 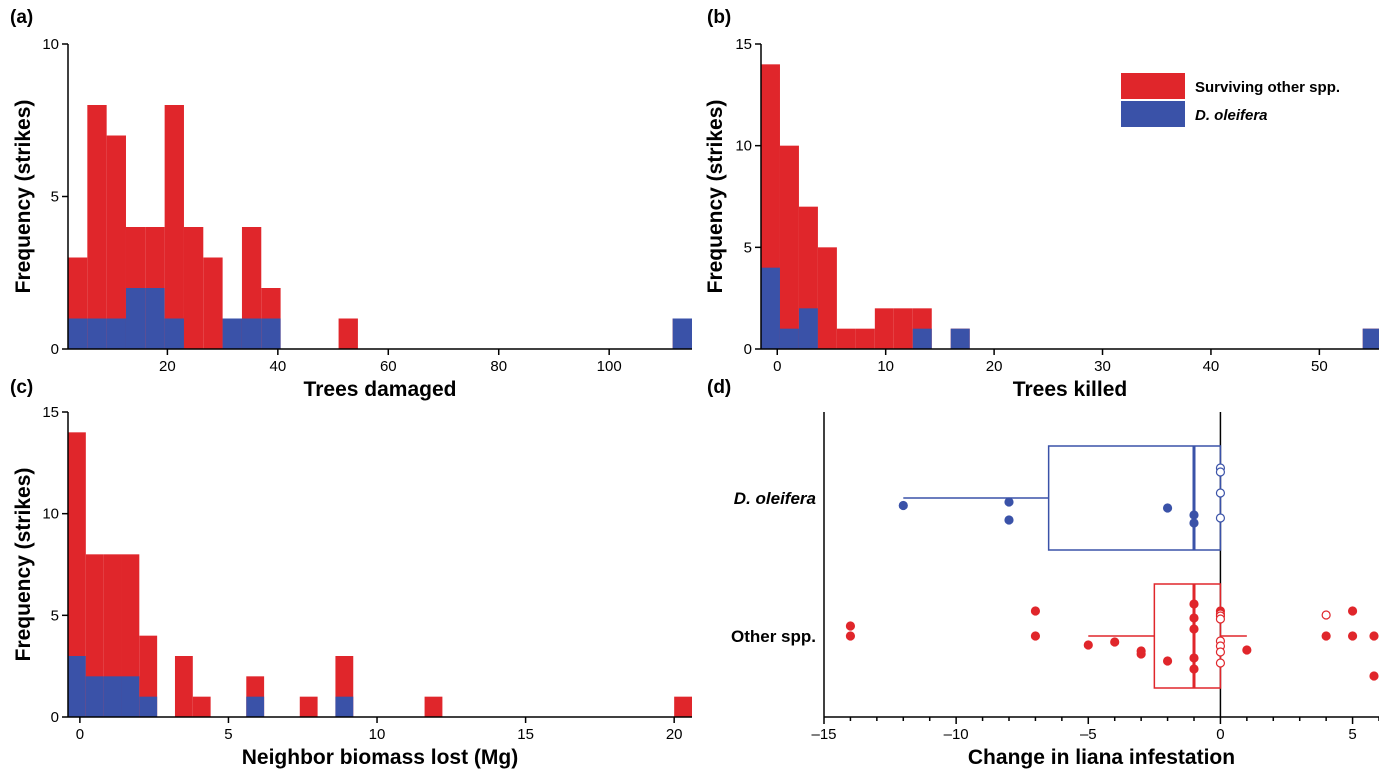 What do you see at coordinates (775, 498) in the screenshot?
I see `category-label-d-oleifera: D. oleifera` at bounding box center [775, 498].